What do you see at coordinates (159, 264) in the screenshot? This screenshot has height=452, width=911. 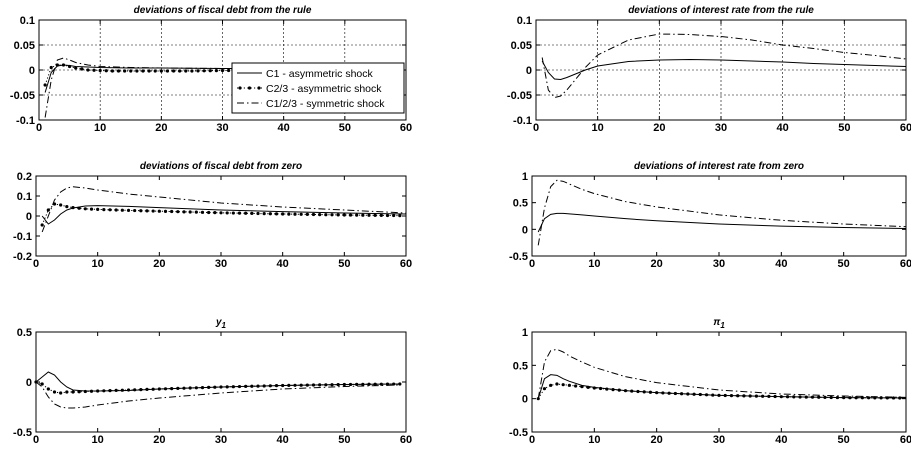 I see `x-tick-label: 20` at bounding box center [159, 264].